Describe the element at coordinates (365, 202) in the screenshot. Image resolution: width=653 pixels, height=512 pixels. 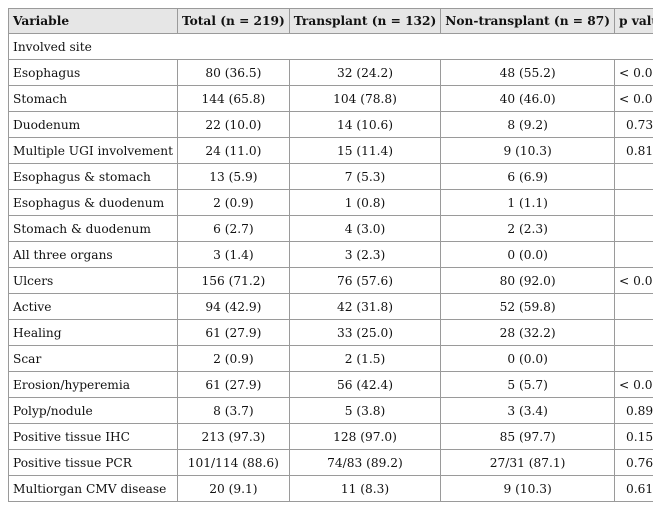
I see `cell-transplant: 1 (0.8)` at that location.